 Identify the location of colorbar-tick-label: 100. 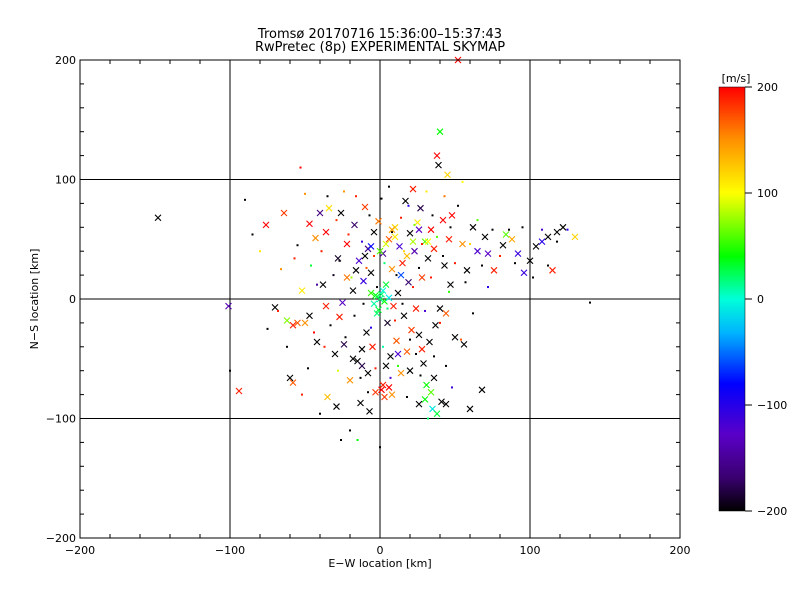
(767, 193).